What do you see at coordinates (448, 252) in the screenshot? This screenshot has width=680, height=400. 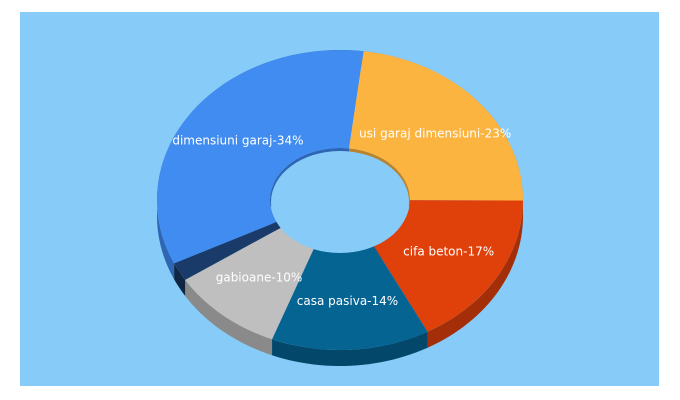 I see `slice-label-cifa-beton: cifa beton-17%` at bounding box center [448, 252].